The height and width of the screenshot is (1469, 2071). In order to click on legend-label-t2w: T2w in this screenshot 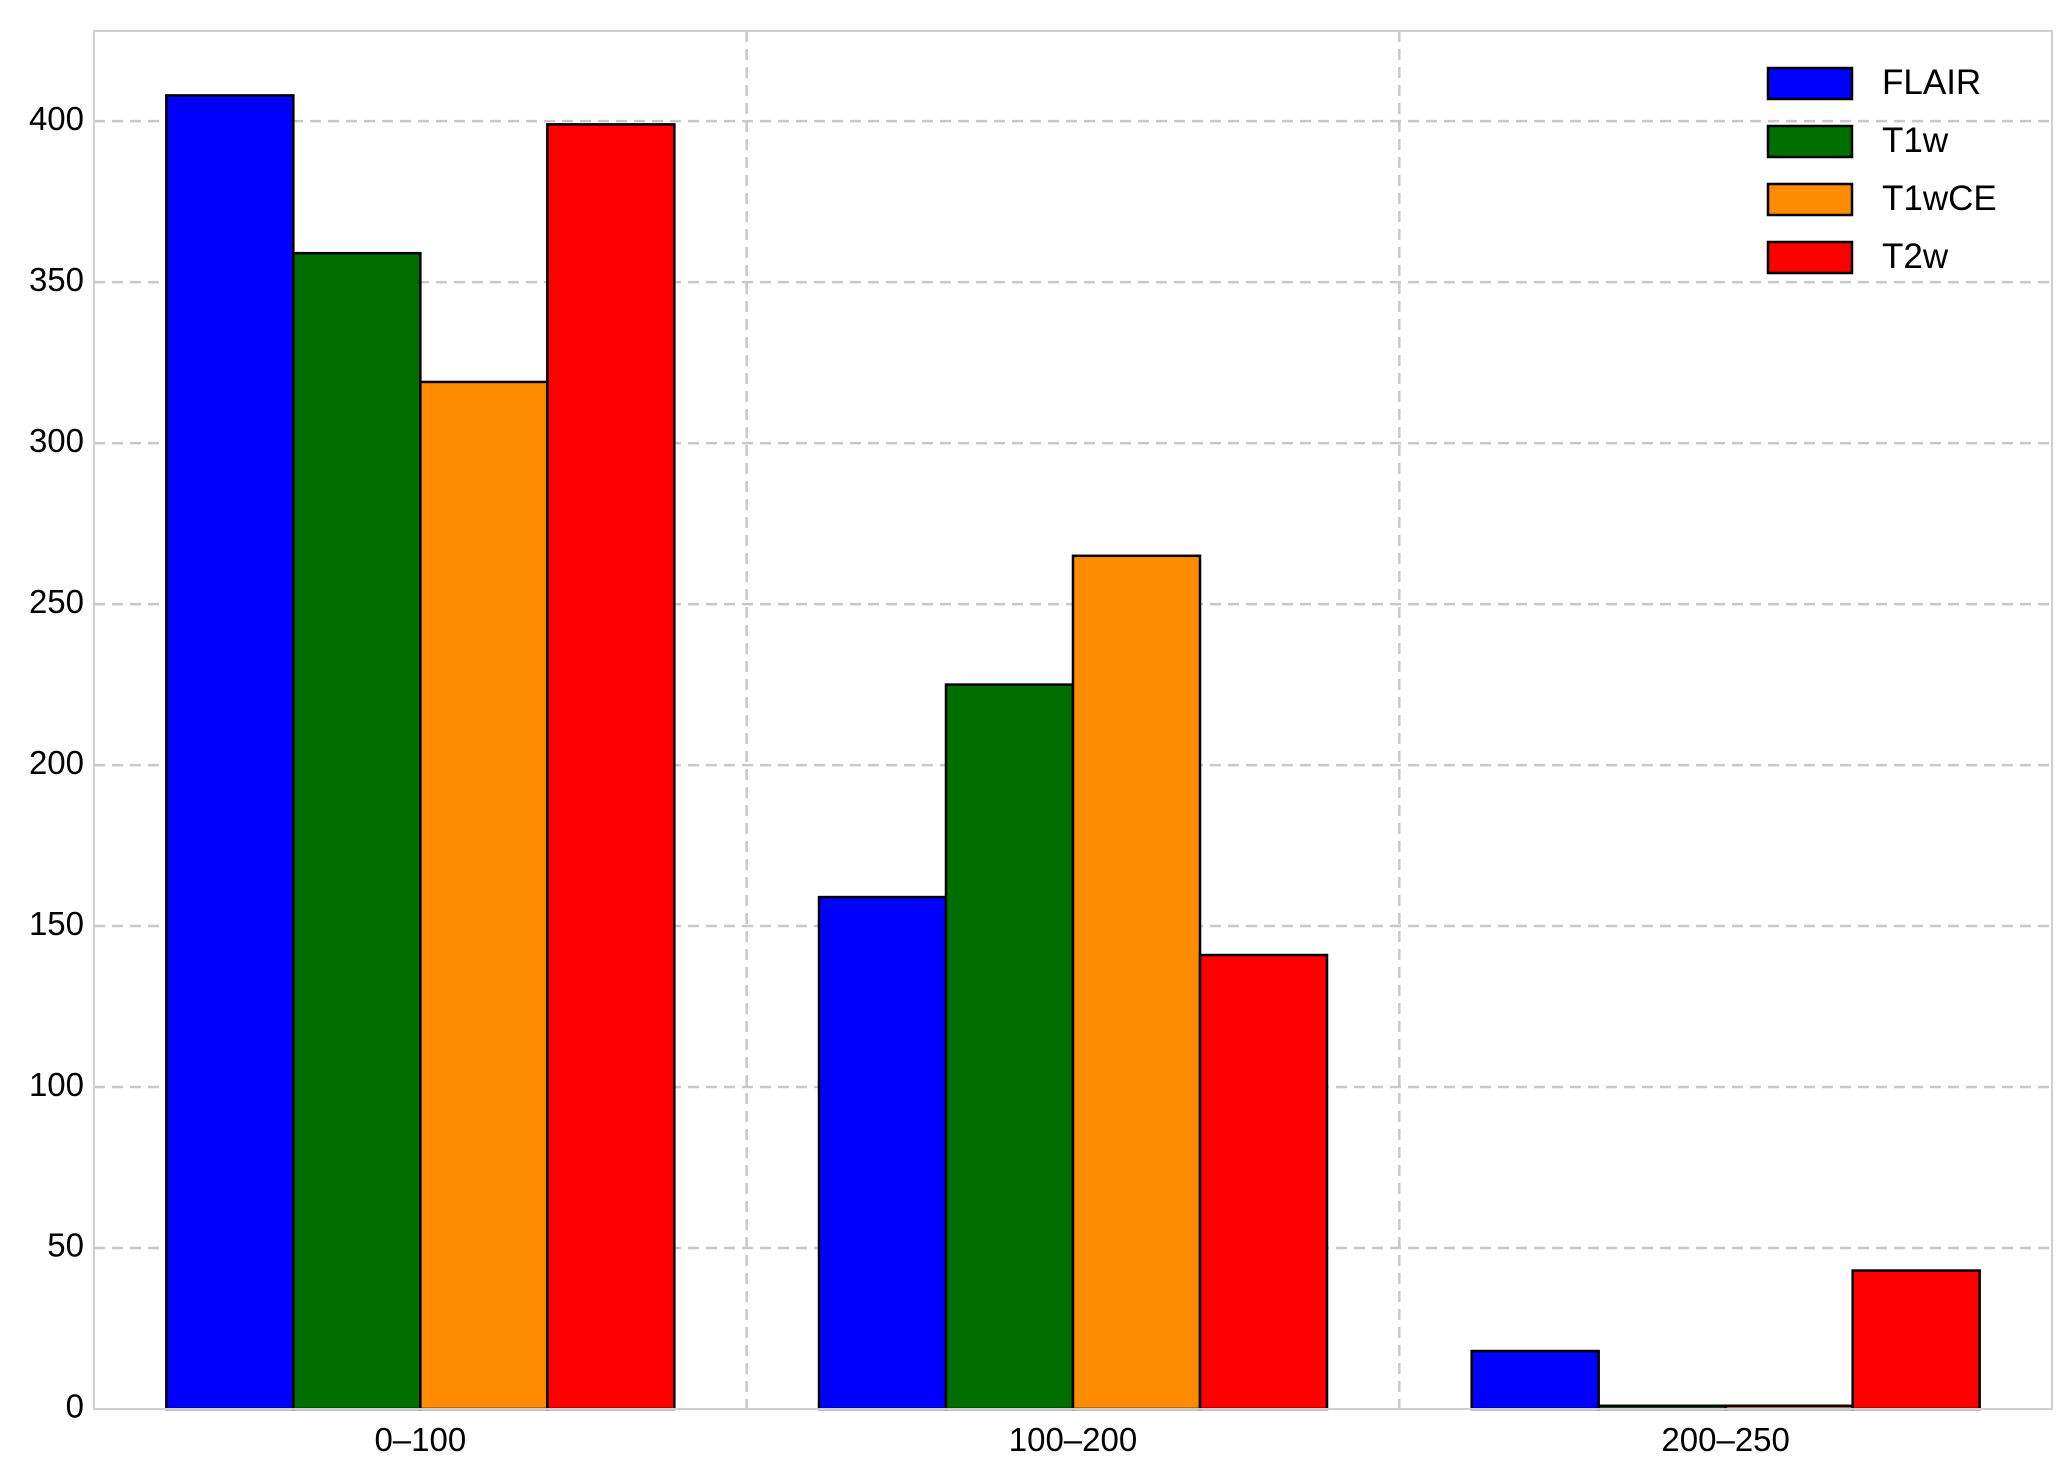, I will do `click(1915, 256)`.